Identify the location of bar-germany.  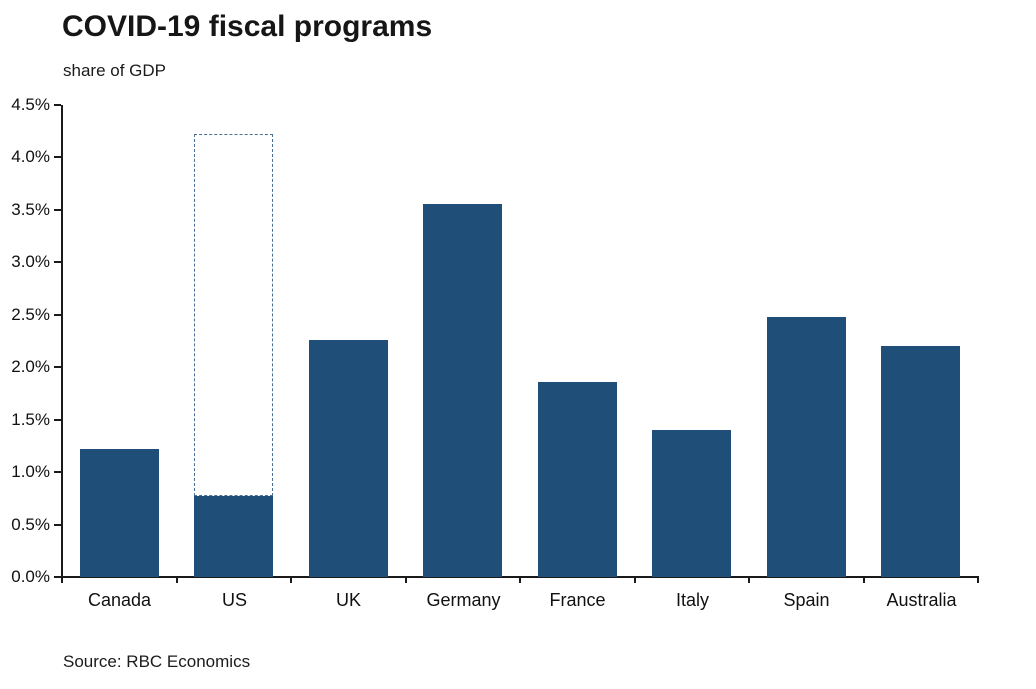
(462, 390).